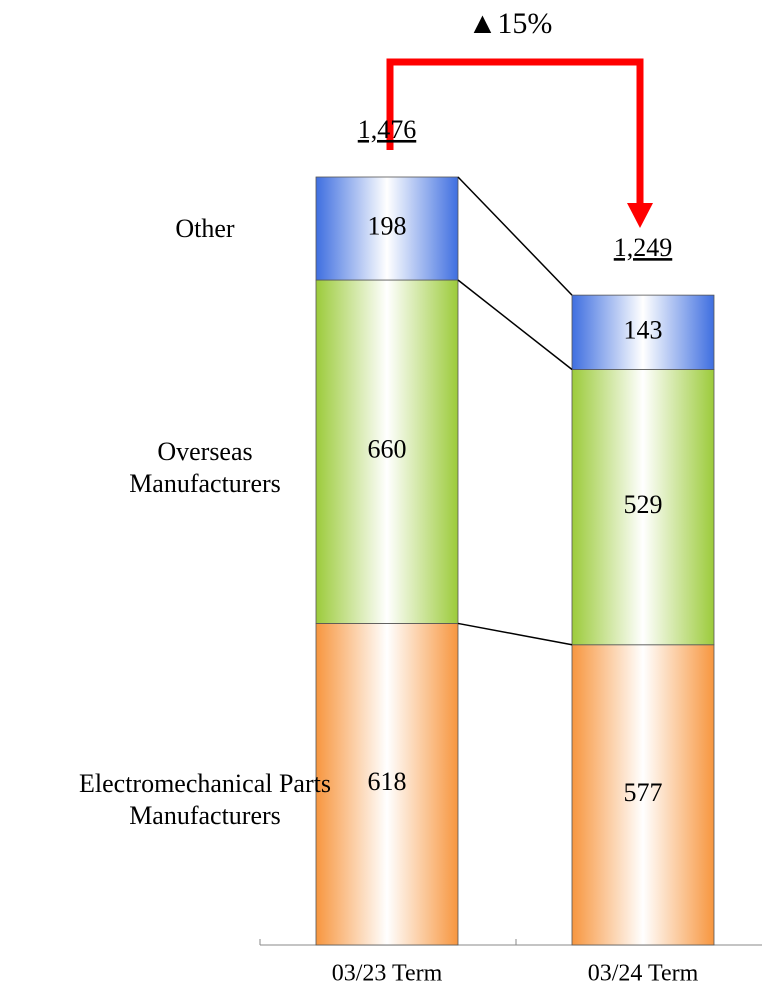 The width and height of the screenshot is (762, 996). What do you see at coordinates (205, 800) in the screenshot?
I see `series-label: Electromechanical Parts Manufacturers` at bounding box center [205, 800].